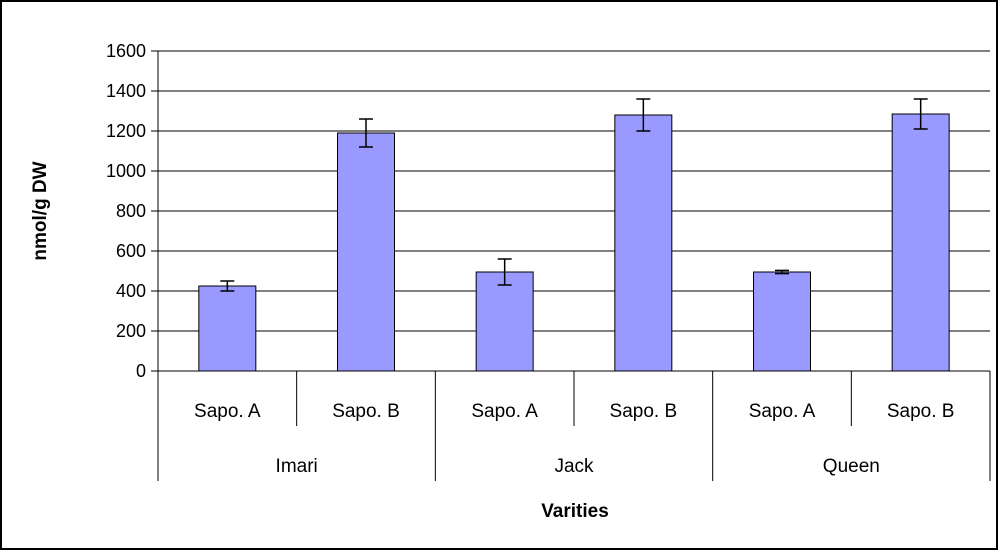 The width and height of the screenshot is (998, 550). What do you see at coordinates (574, 466) in the screenshot?
I see `group-label: Jack` at bounding box center [574, 466].